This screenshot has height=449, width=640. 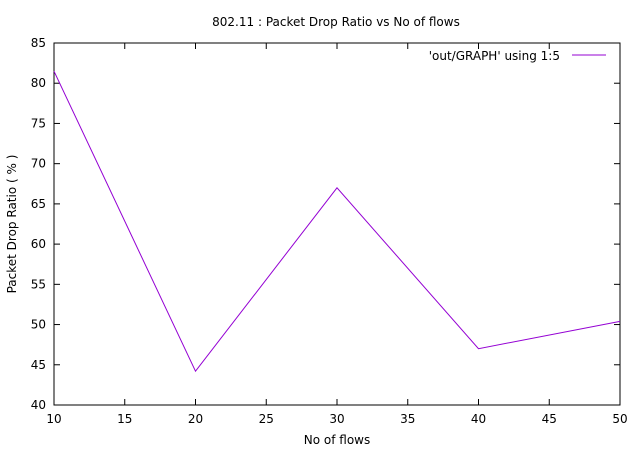 What do you see at coordinates (38, 123) in the screenshot?
I see `y-tick-label: 75` at bounding box center [38, 123].